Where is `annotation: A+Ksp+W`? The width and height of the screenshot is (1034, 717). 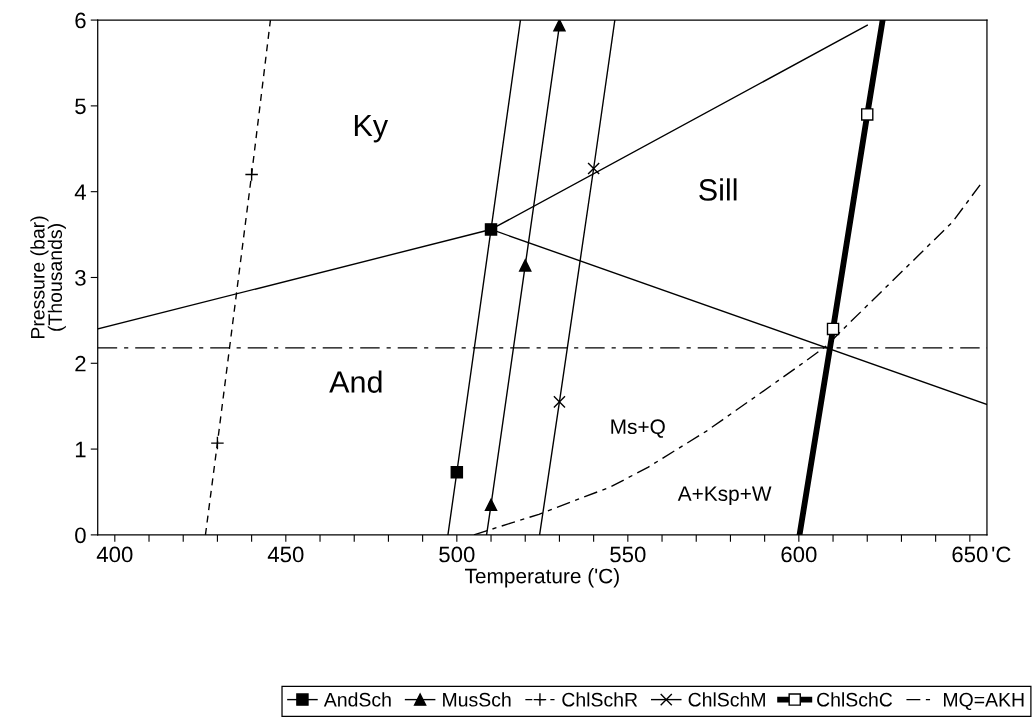 annotation: A+Ksp+W is located at coordinates (724, 496).